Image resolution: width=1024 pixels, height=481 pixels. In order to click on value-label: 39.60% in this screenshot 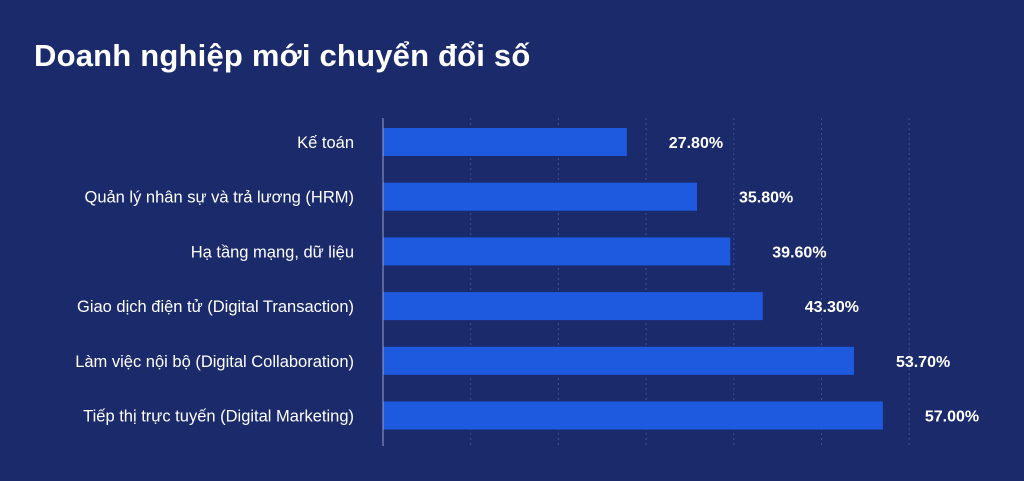, I will do `click(799, 252)`.